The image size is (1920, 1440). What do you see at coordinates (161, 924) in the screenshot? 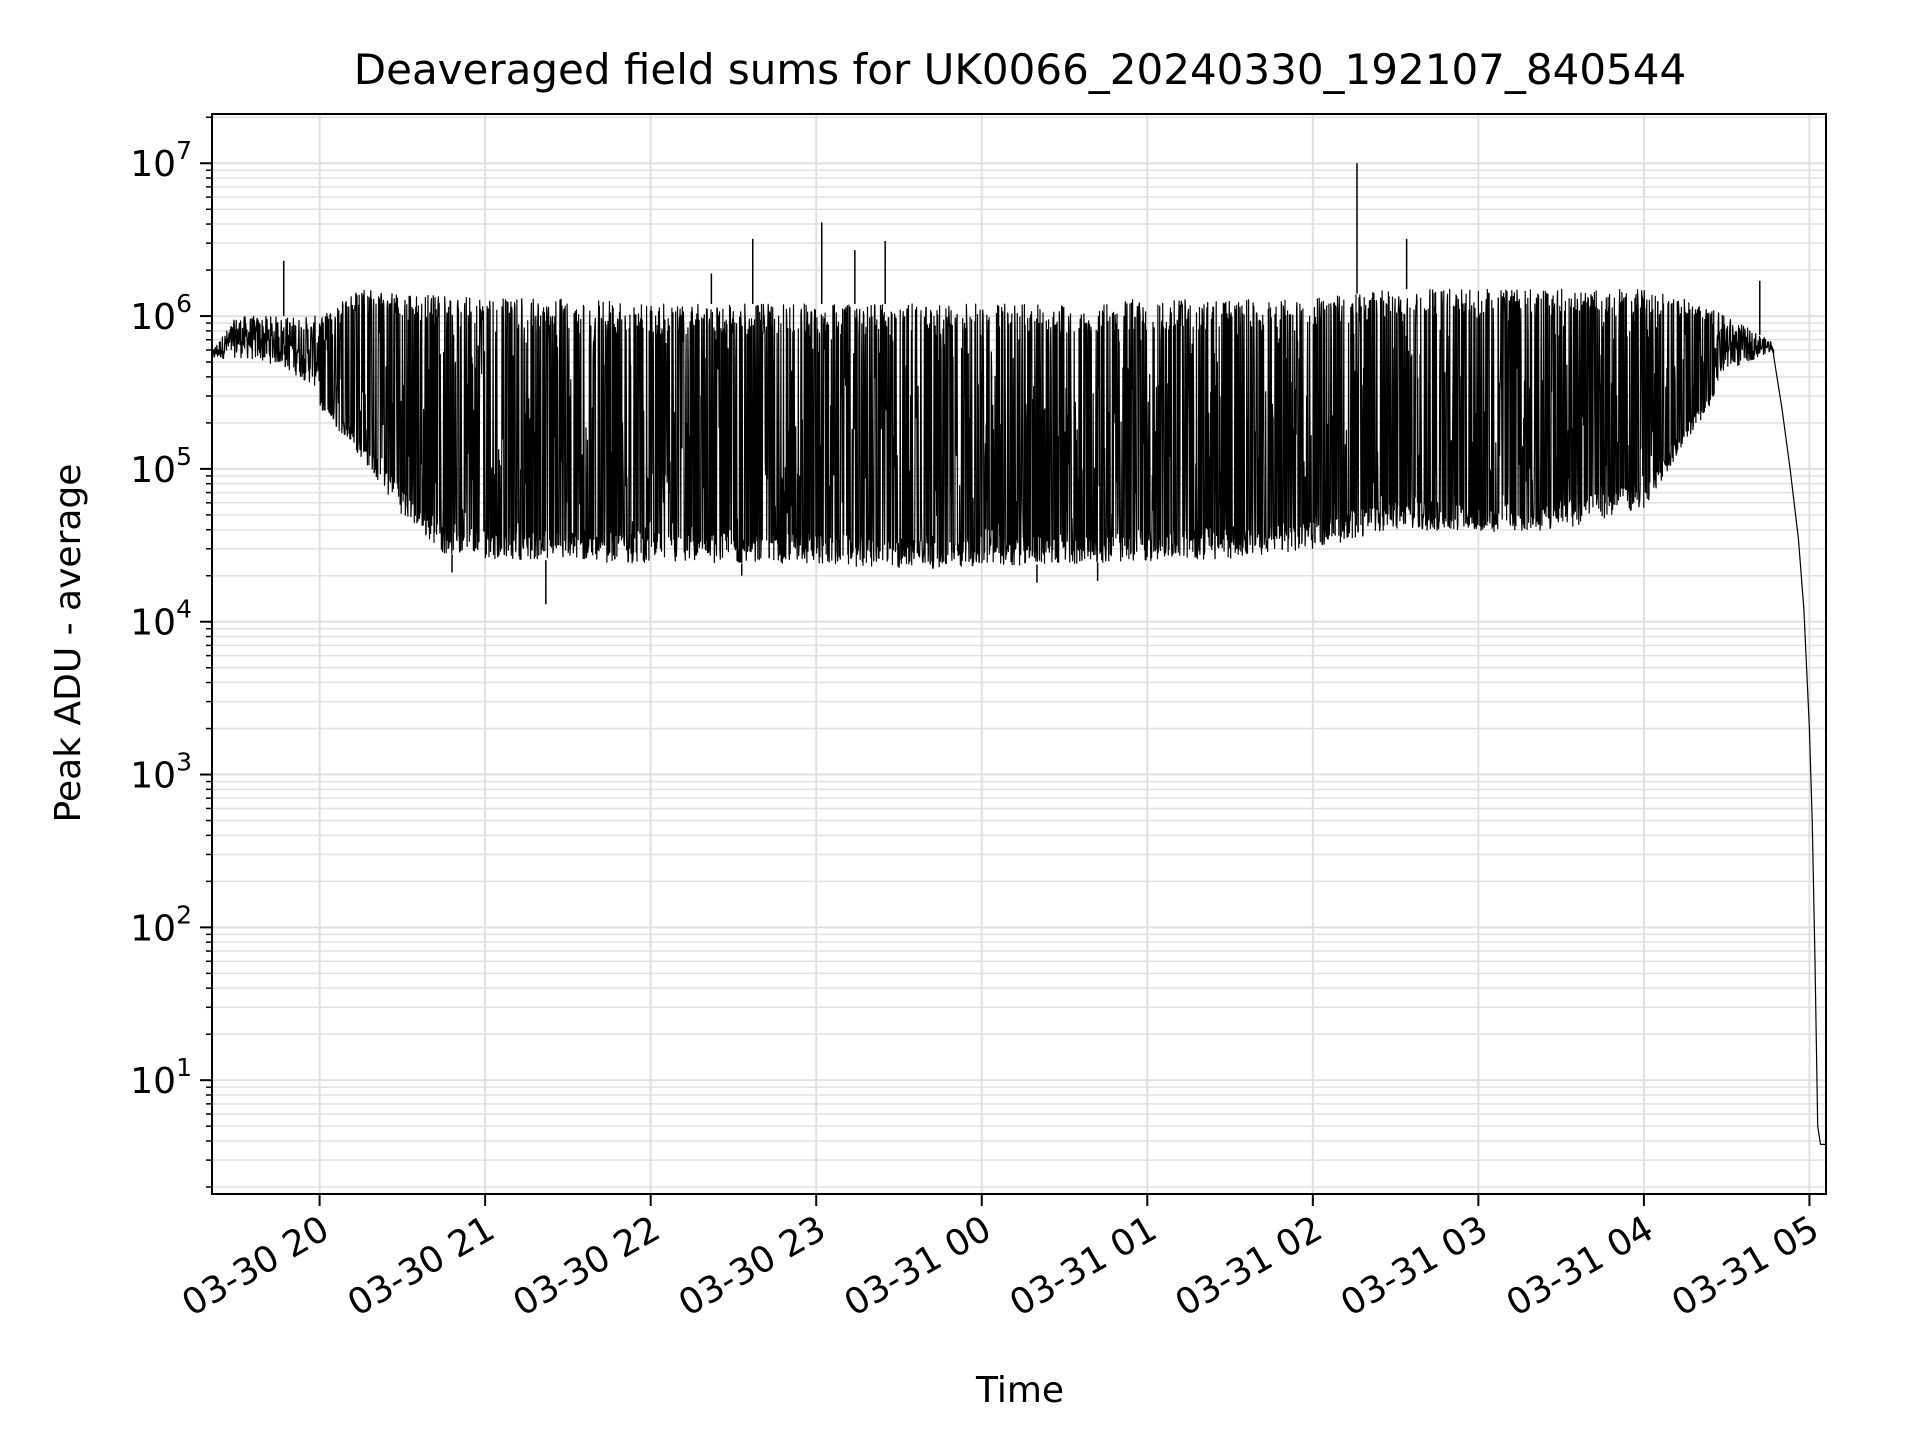
I see `y-tick-label: 10²` at bounding box center [161, 924].